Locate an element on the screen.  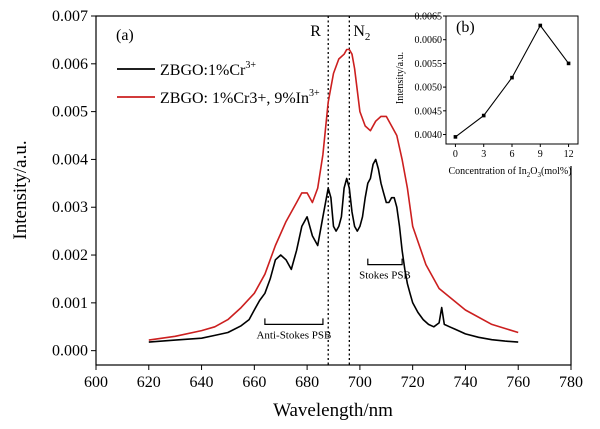
panel-label-b: (b) is located at coordinates (465, 27).